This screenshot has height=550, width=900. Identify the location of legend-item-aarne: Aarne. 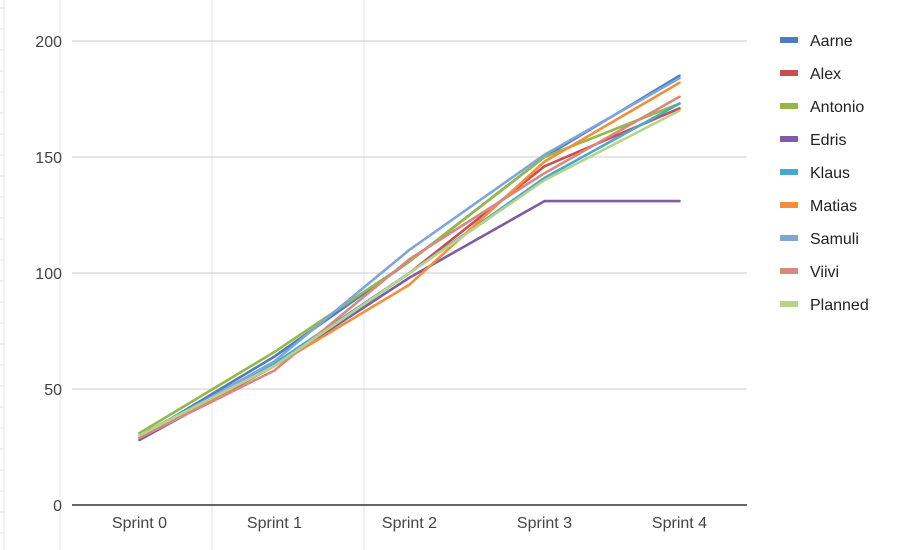
(816, 41).